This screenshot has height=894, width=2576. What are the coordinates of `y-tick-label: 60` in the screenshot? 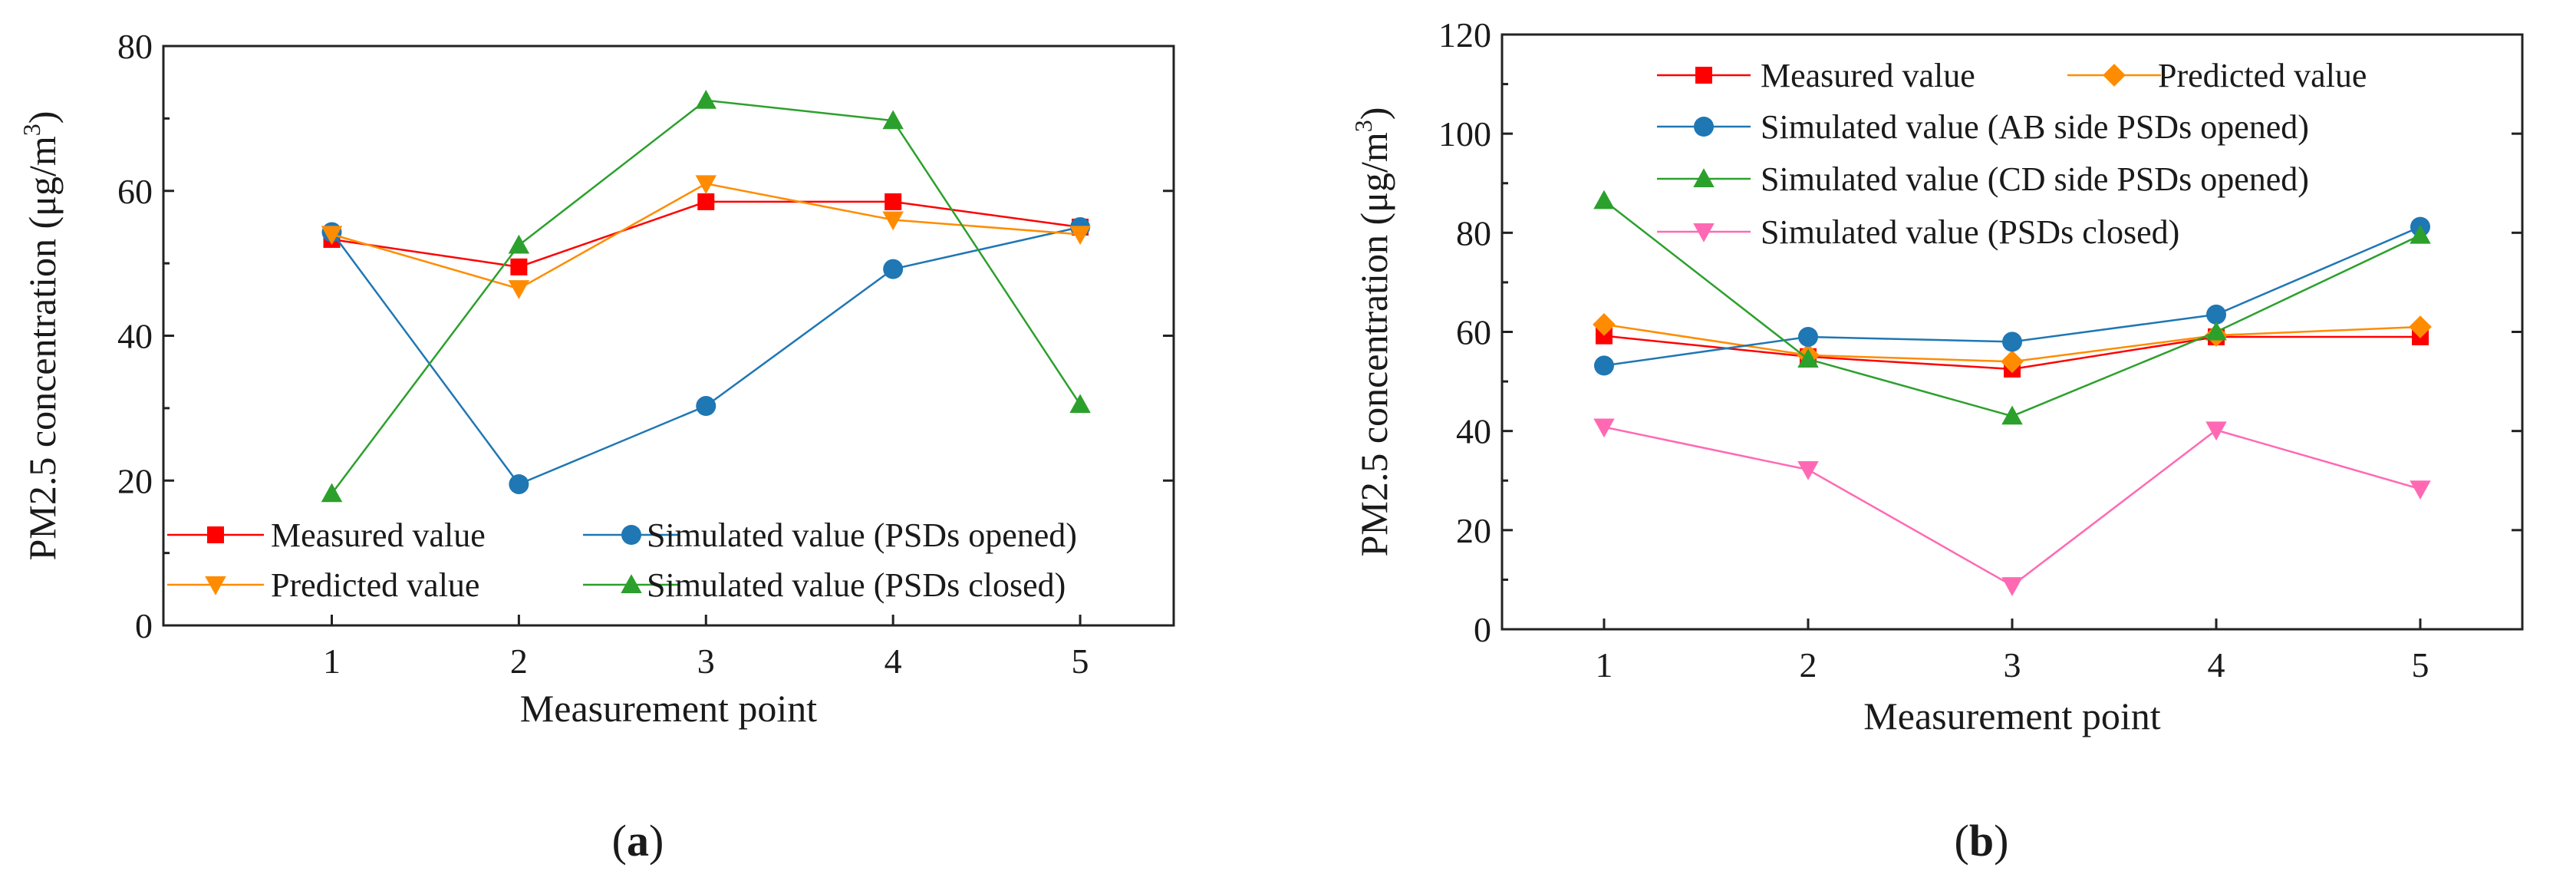 It's located at (135, 191).